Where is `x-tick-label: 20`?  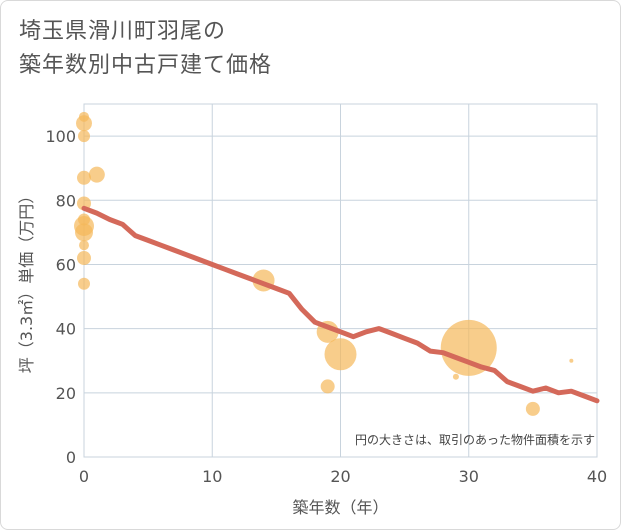
x-tick-label: 20 is located at coordinates (340, 476).